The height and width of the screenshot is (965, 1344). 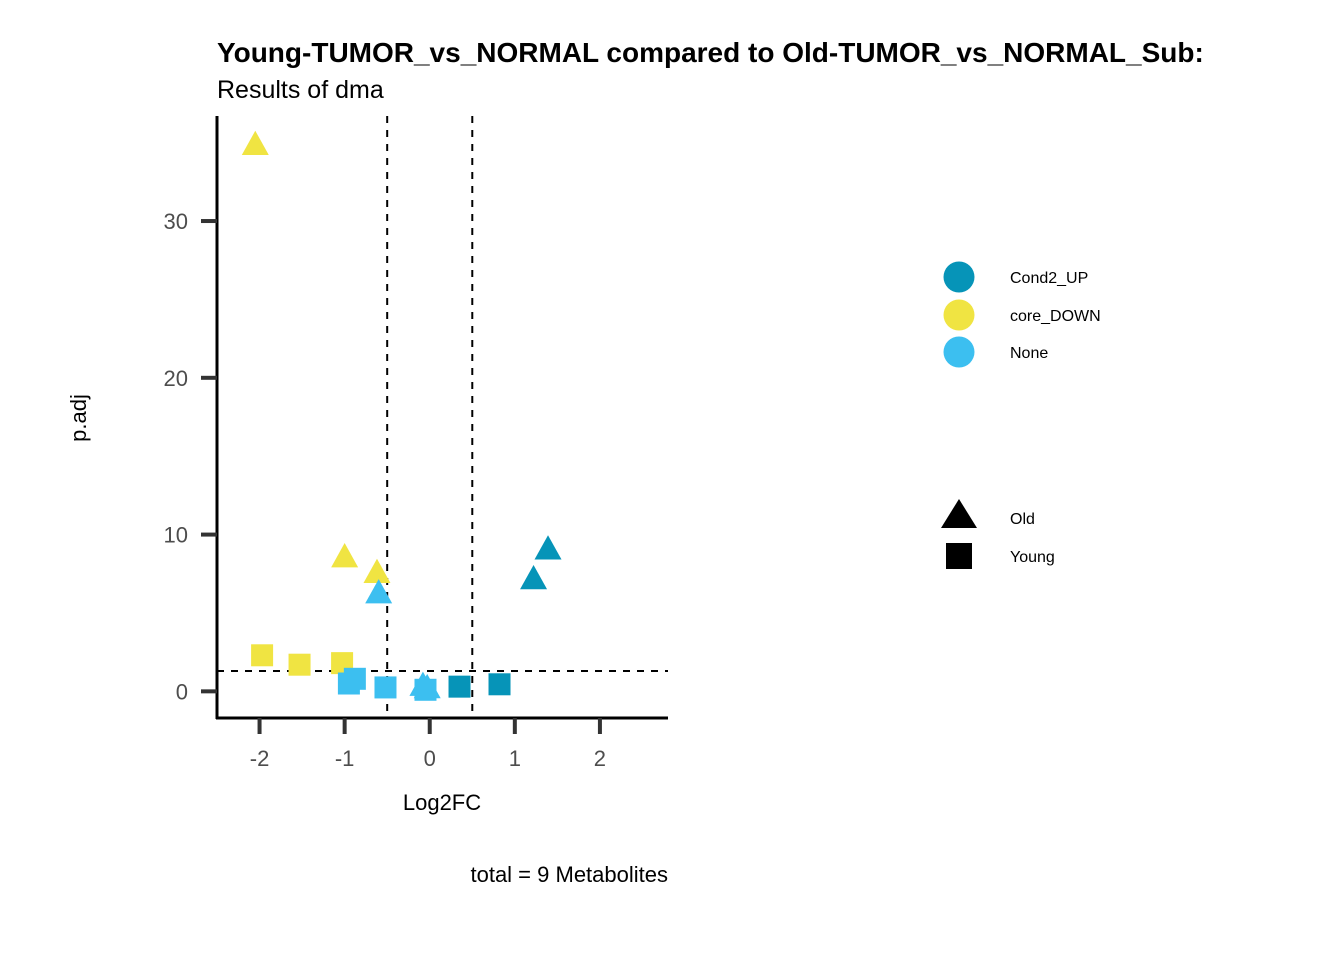 What do you see at coordinates (78, 418) in the screenshot?
I see `y-axis-title: p.adj` at bounding box center [78, 418].